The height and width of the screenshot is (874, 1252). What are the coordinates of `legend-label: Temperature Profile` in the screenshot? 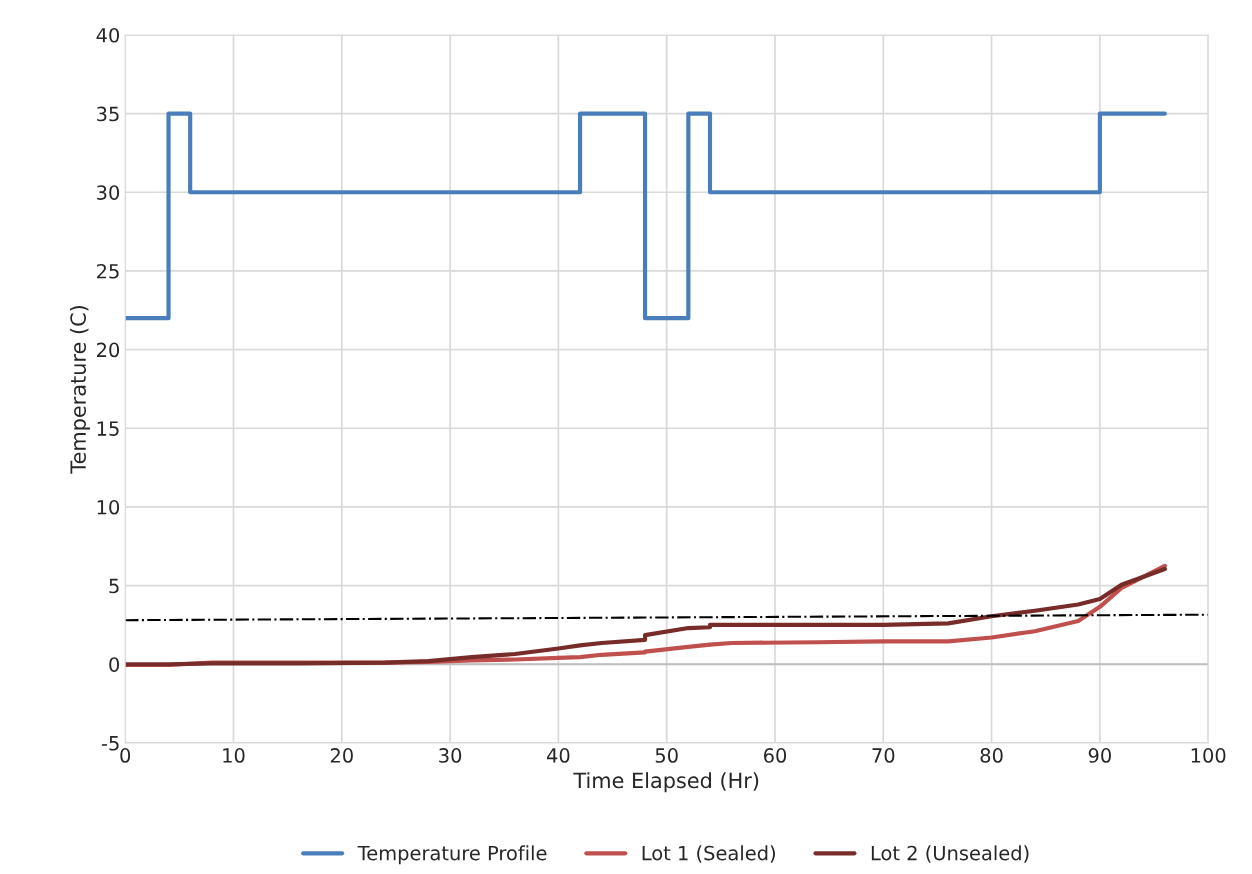 It's located at (452, 855).